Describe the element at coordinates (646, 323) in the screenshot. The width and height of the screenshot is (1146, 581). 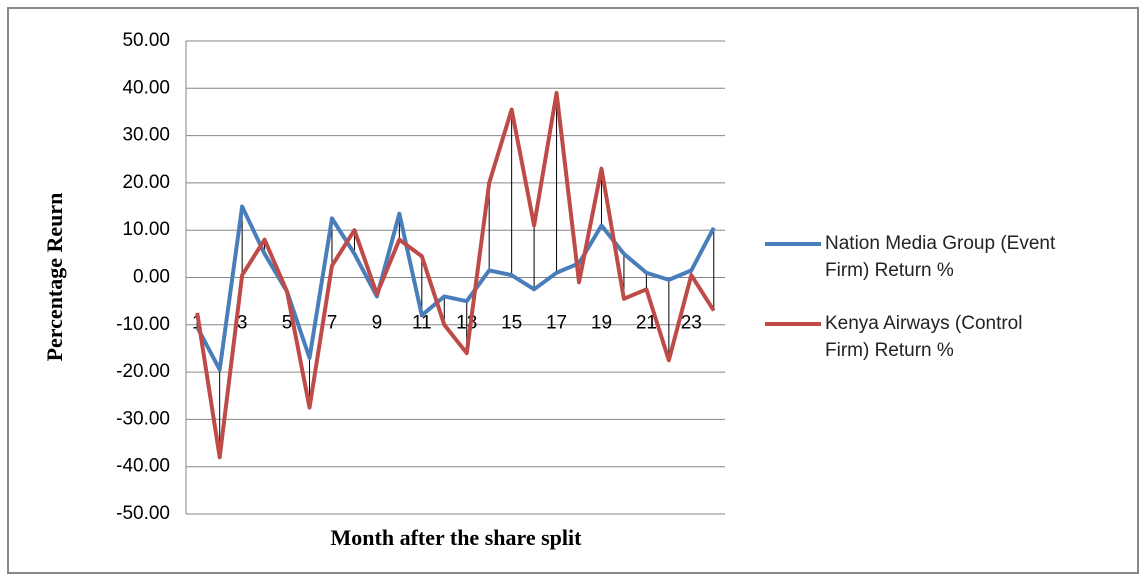
I see `x-tick-label: 21` at that location.